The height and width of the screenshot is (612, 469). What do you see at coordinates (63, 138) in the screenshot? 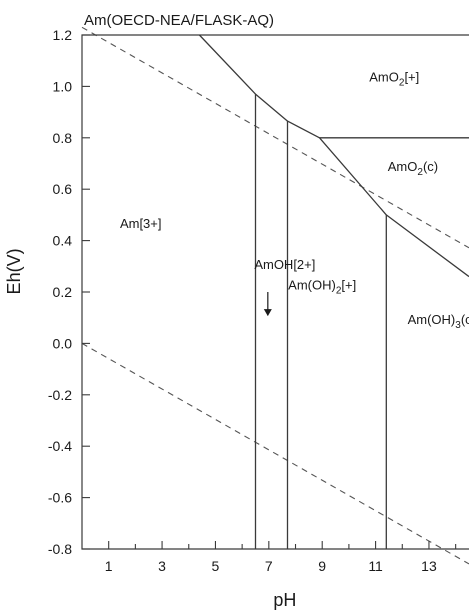
I see `y-tick-label: 0.8` at bounding box center [63, 138].